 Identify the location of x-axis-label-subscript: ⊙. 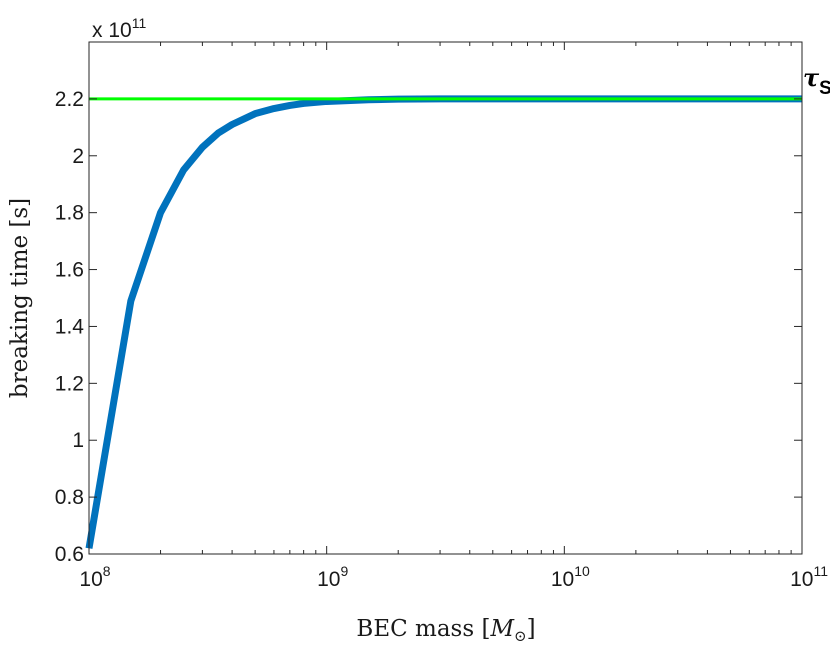
(520, 636).